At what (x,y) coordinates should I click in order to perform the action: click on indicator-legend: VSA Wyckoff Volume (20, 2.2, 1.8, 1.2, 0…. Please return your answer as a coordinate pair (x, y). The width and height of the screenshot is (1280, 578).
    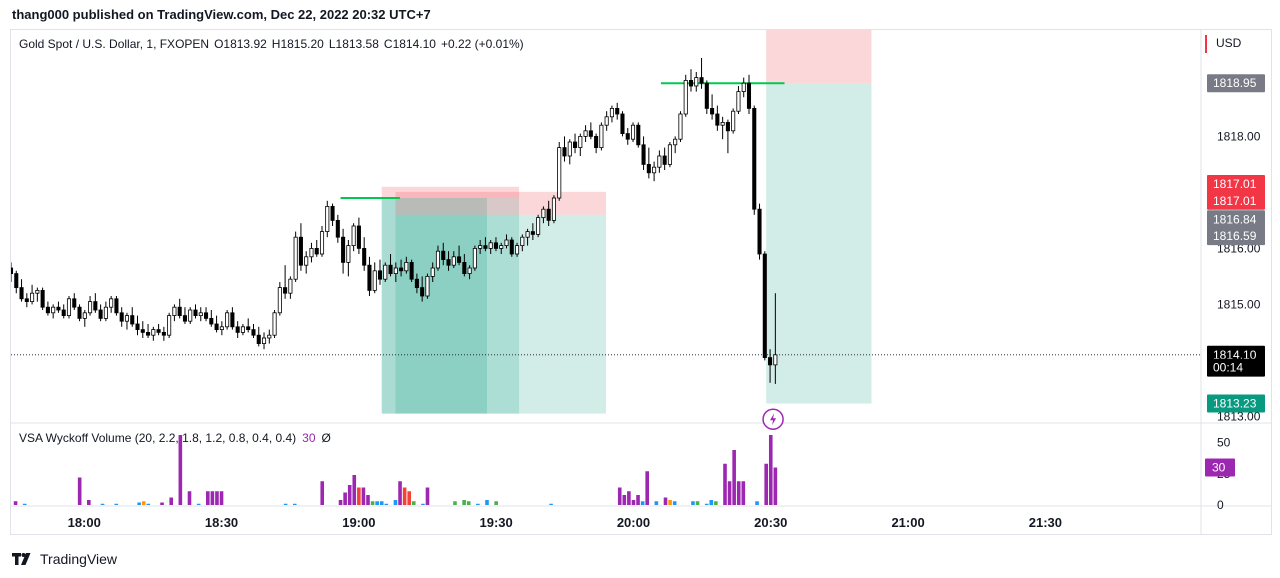
    Looking at the image, I should click on (175, 438).